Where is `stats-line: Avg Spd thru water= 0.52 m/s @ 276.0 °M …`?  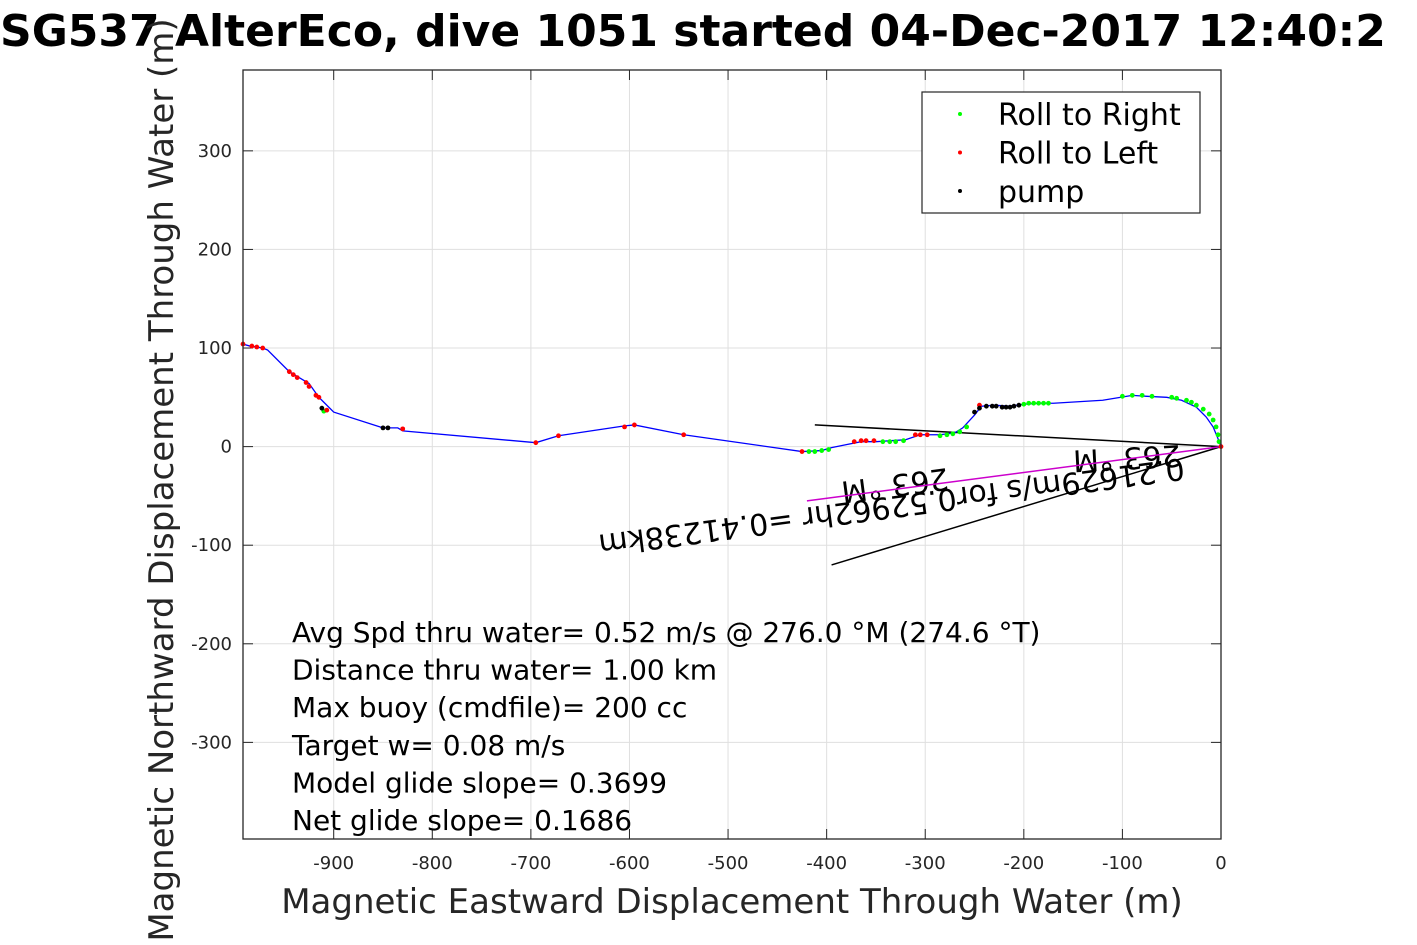
stats-line: Avg Spd thru water= 0.52 m/s @ 276.0 °M … is located at coordinates (666, 632).